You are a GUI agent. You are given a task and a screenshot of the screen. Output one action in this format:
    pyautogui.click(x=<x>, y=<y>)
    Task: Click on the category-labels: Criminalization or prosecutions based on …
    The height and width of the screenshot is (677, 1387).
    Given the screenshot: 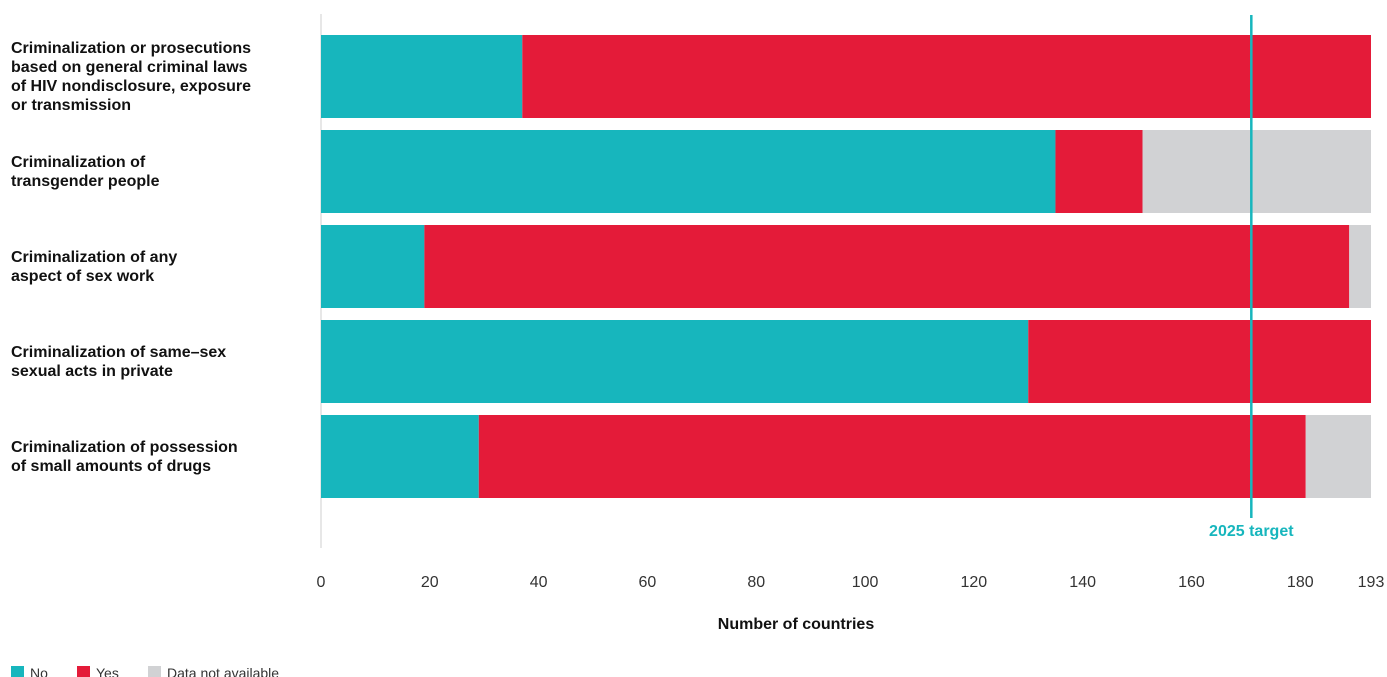 What is the action you would take?
    pyautogui.click(x=131, y=257)
    